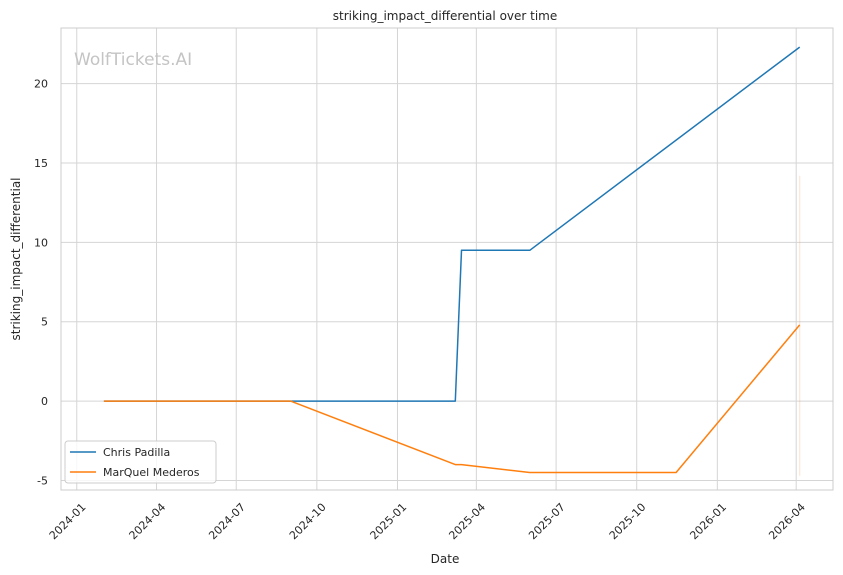 The width and height of the screenshot is (843, 575). I want to click on y-axis-label: striking_impact_differential, so click(16, 258).